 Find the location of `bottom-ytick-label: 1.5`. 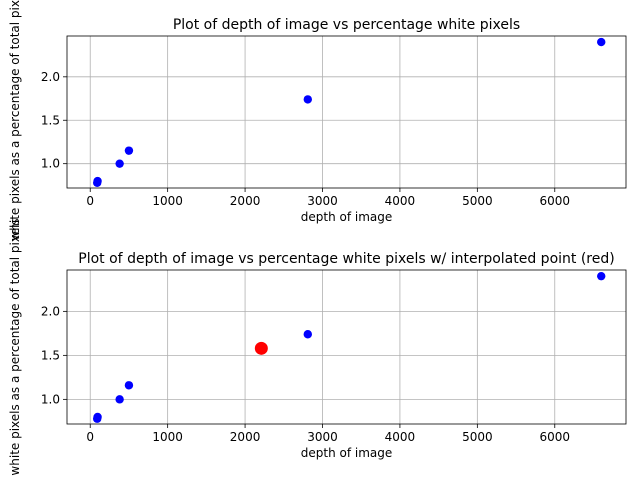

bottom-ytick-label: 1.5 is located at coordinates (50, 355).